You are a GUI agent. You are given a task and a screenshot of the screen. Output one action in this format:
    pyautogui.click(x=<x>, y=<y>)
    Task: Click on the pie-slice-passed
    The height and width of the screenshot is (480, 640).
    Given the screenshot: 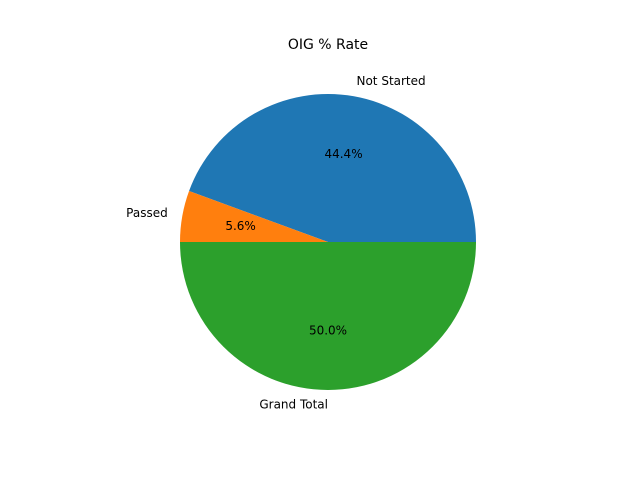 What is the action you would take?
    pyautogui.click(x=254, y=216)
    